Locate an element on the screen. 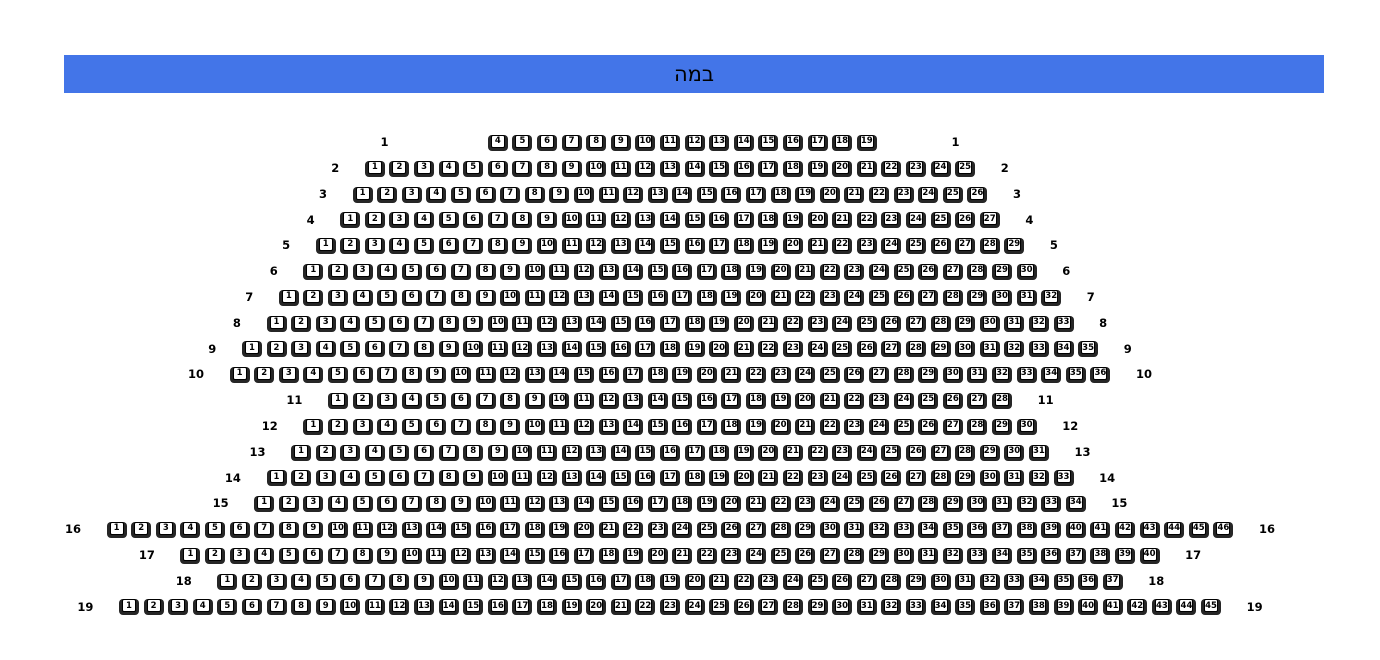  seat: 19 is located at coordinates (756, 271).